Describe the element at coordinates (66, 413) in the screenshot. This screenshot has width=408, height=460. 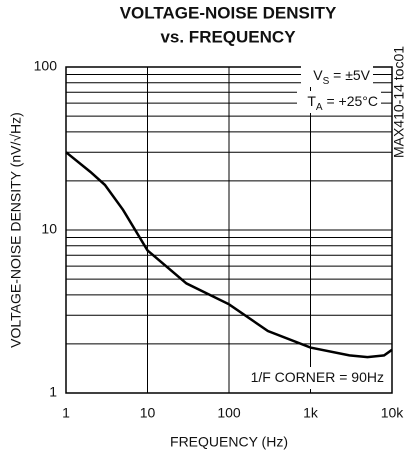
I see `x-tick-label: 1` at that location.